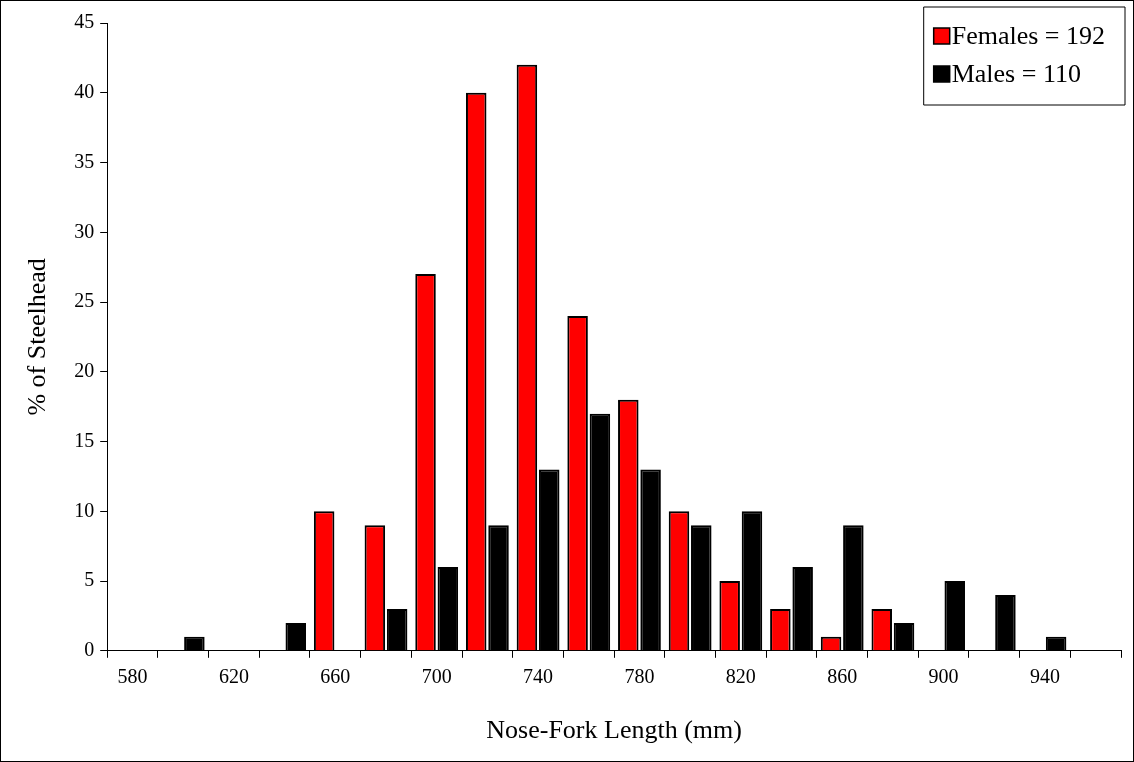 The width and height of the screenshot is (1134, 762). I want to click on y-tick-label: 30, so click(84, 230).